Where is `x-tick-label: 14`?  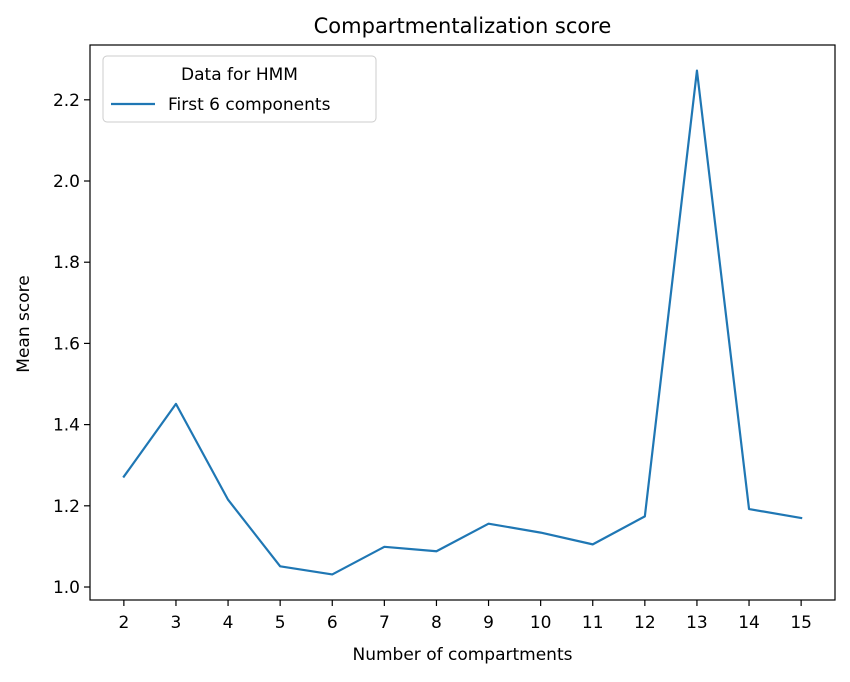
x-tick-label: 14 is located at coordinates (749, 623).